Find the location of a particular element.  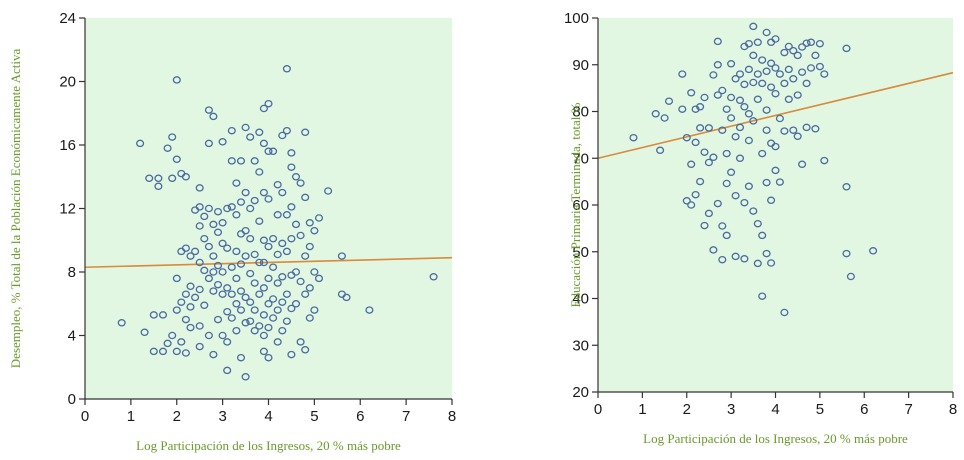

chart-2-y-tick-label-40: 40 is located at coordinates (580, 299).